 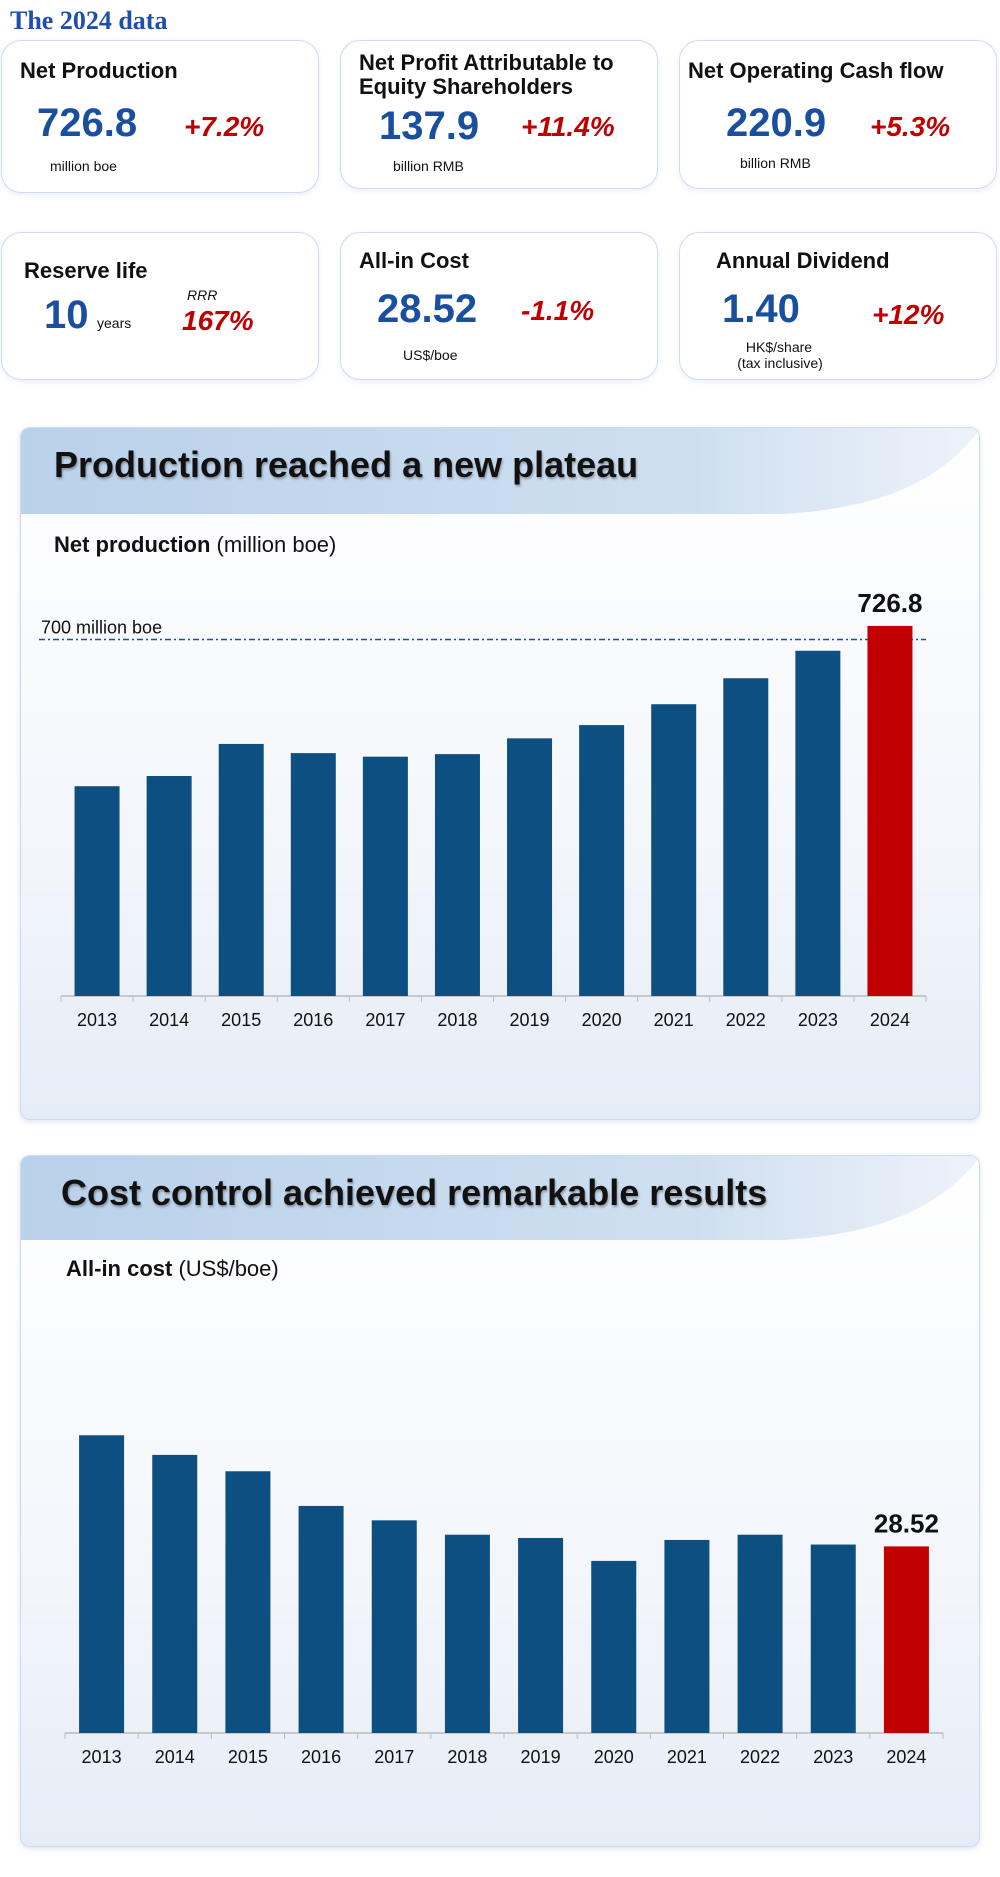 I want to click on chart-subtitle: Net production (million boe), so click(x=195, y=545).